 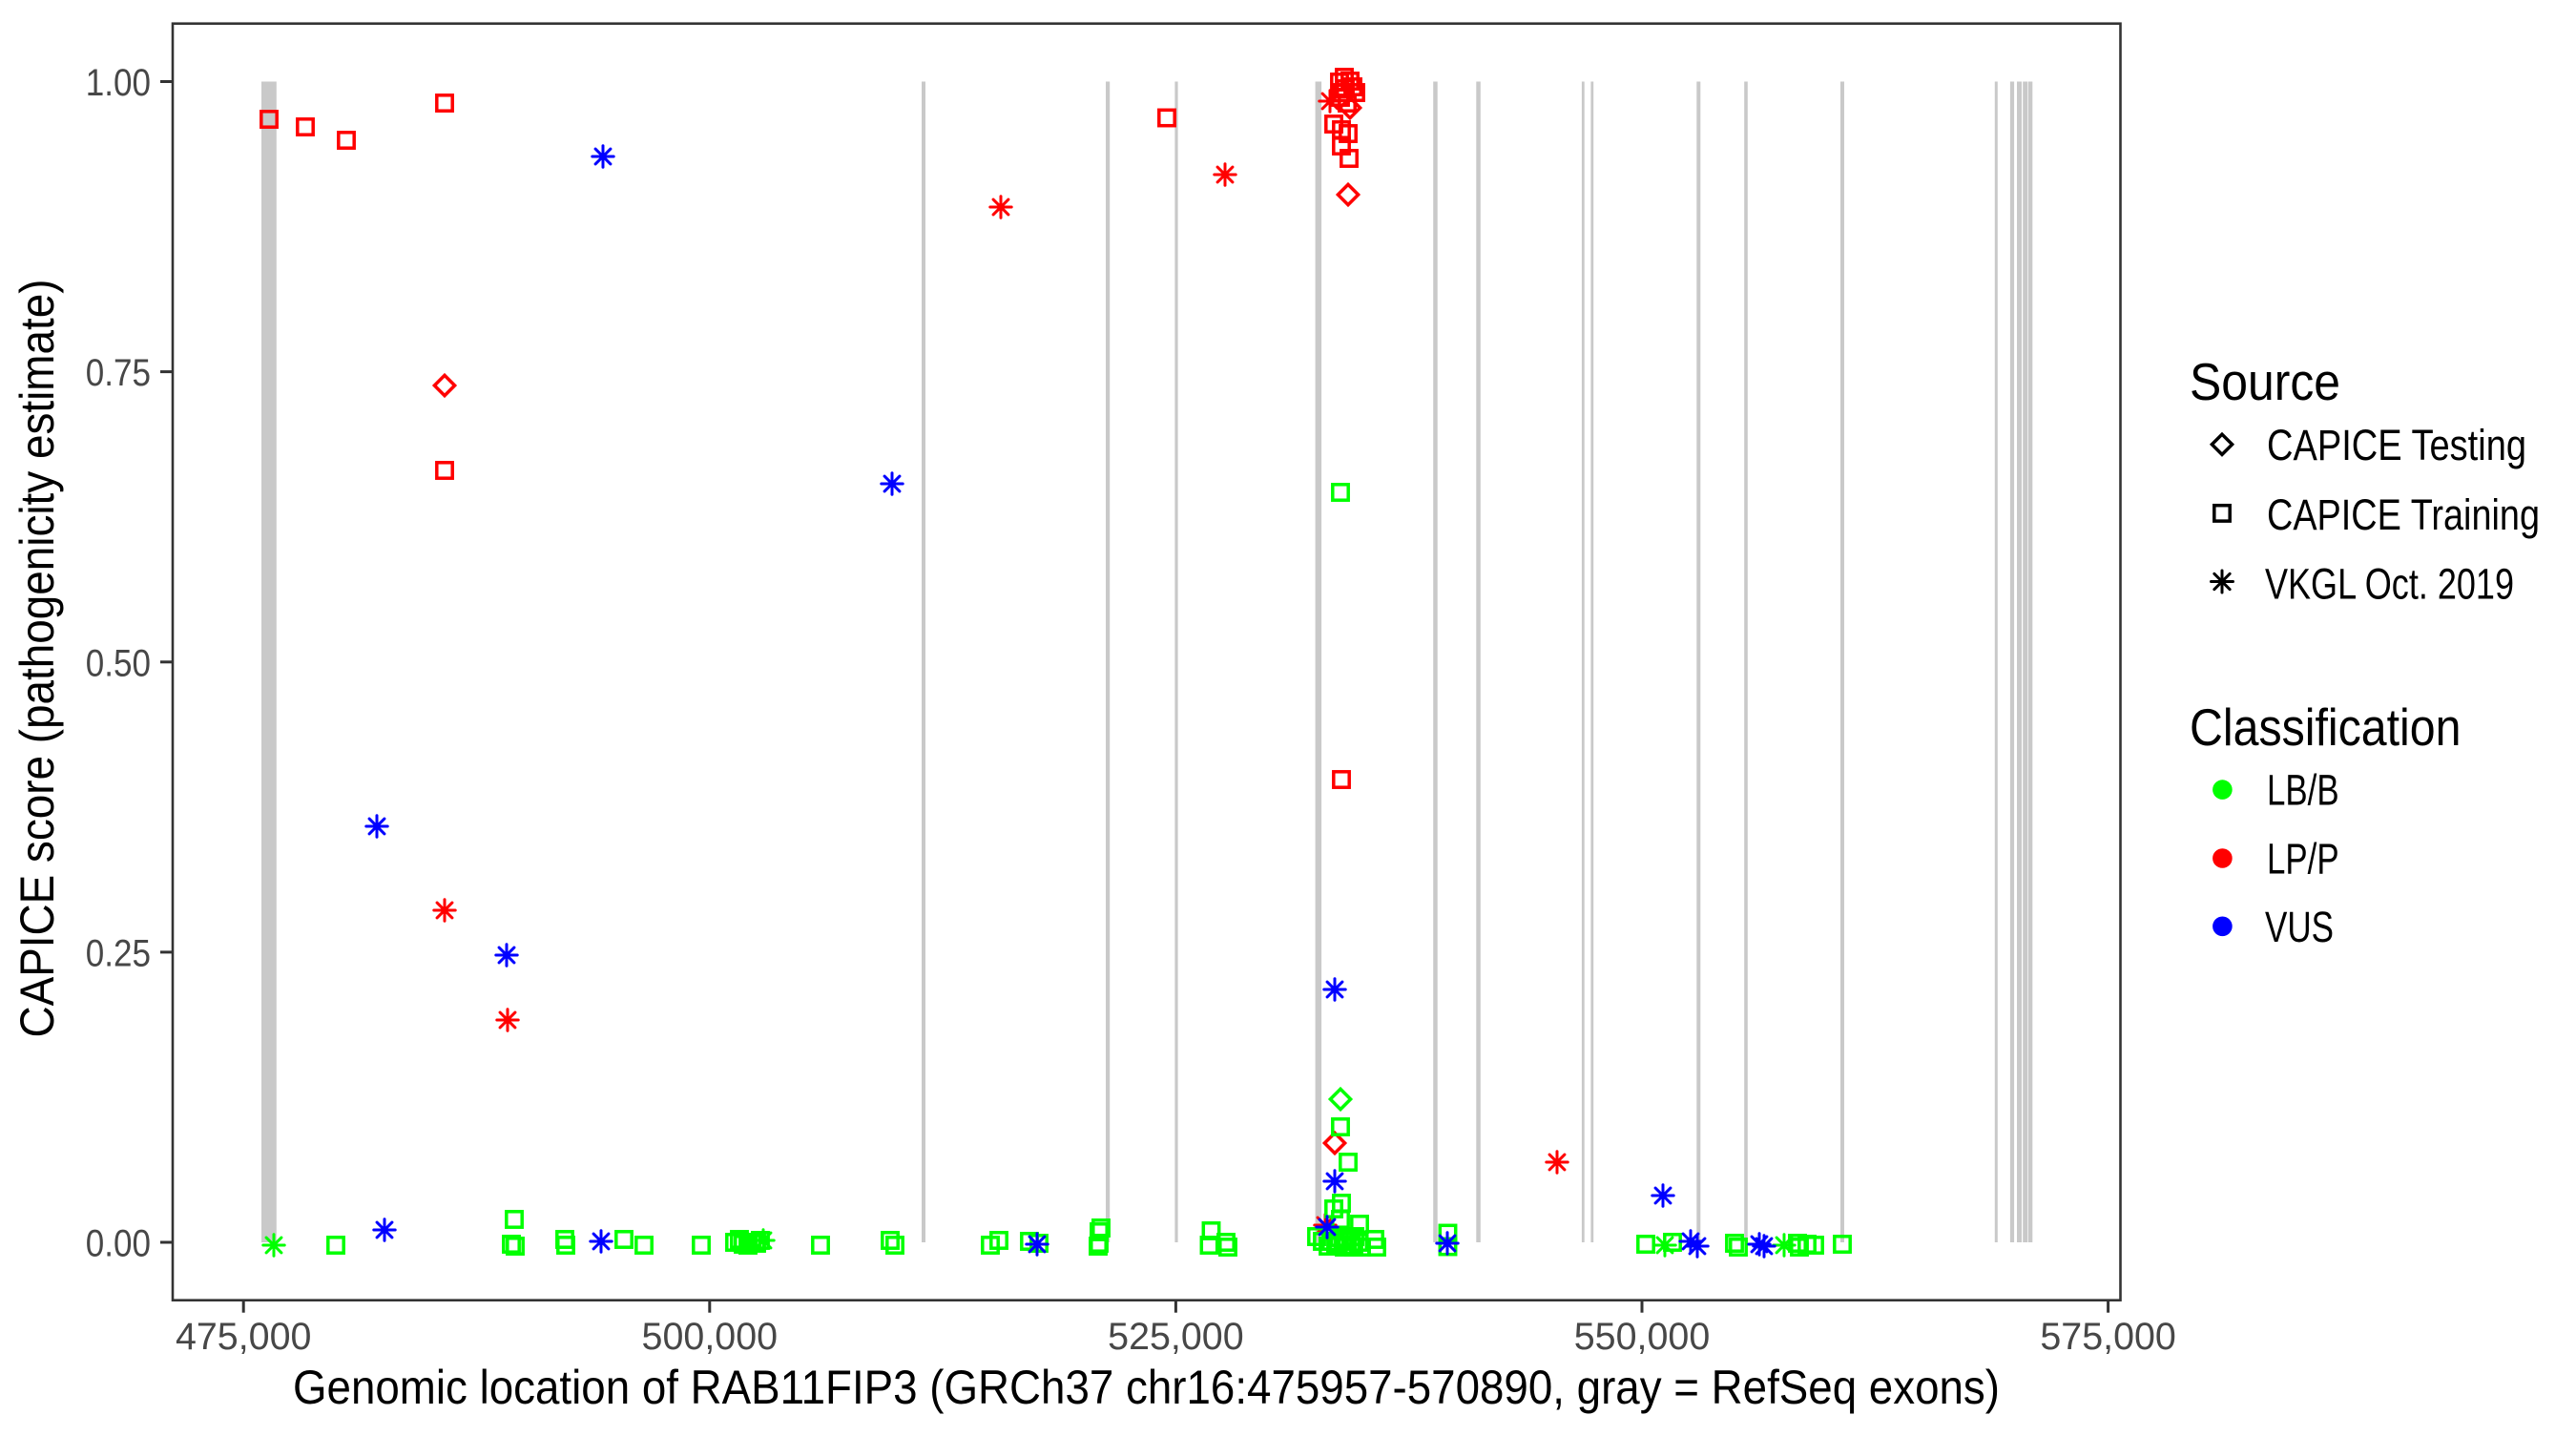 I want to click on svg-text: 575,000, so click(x=2108, y=1337).